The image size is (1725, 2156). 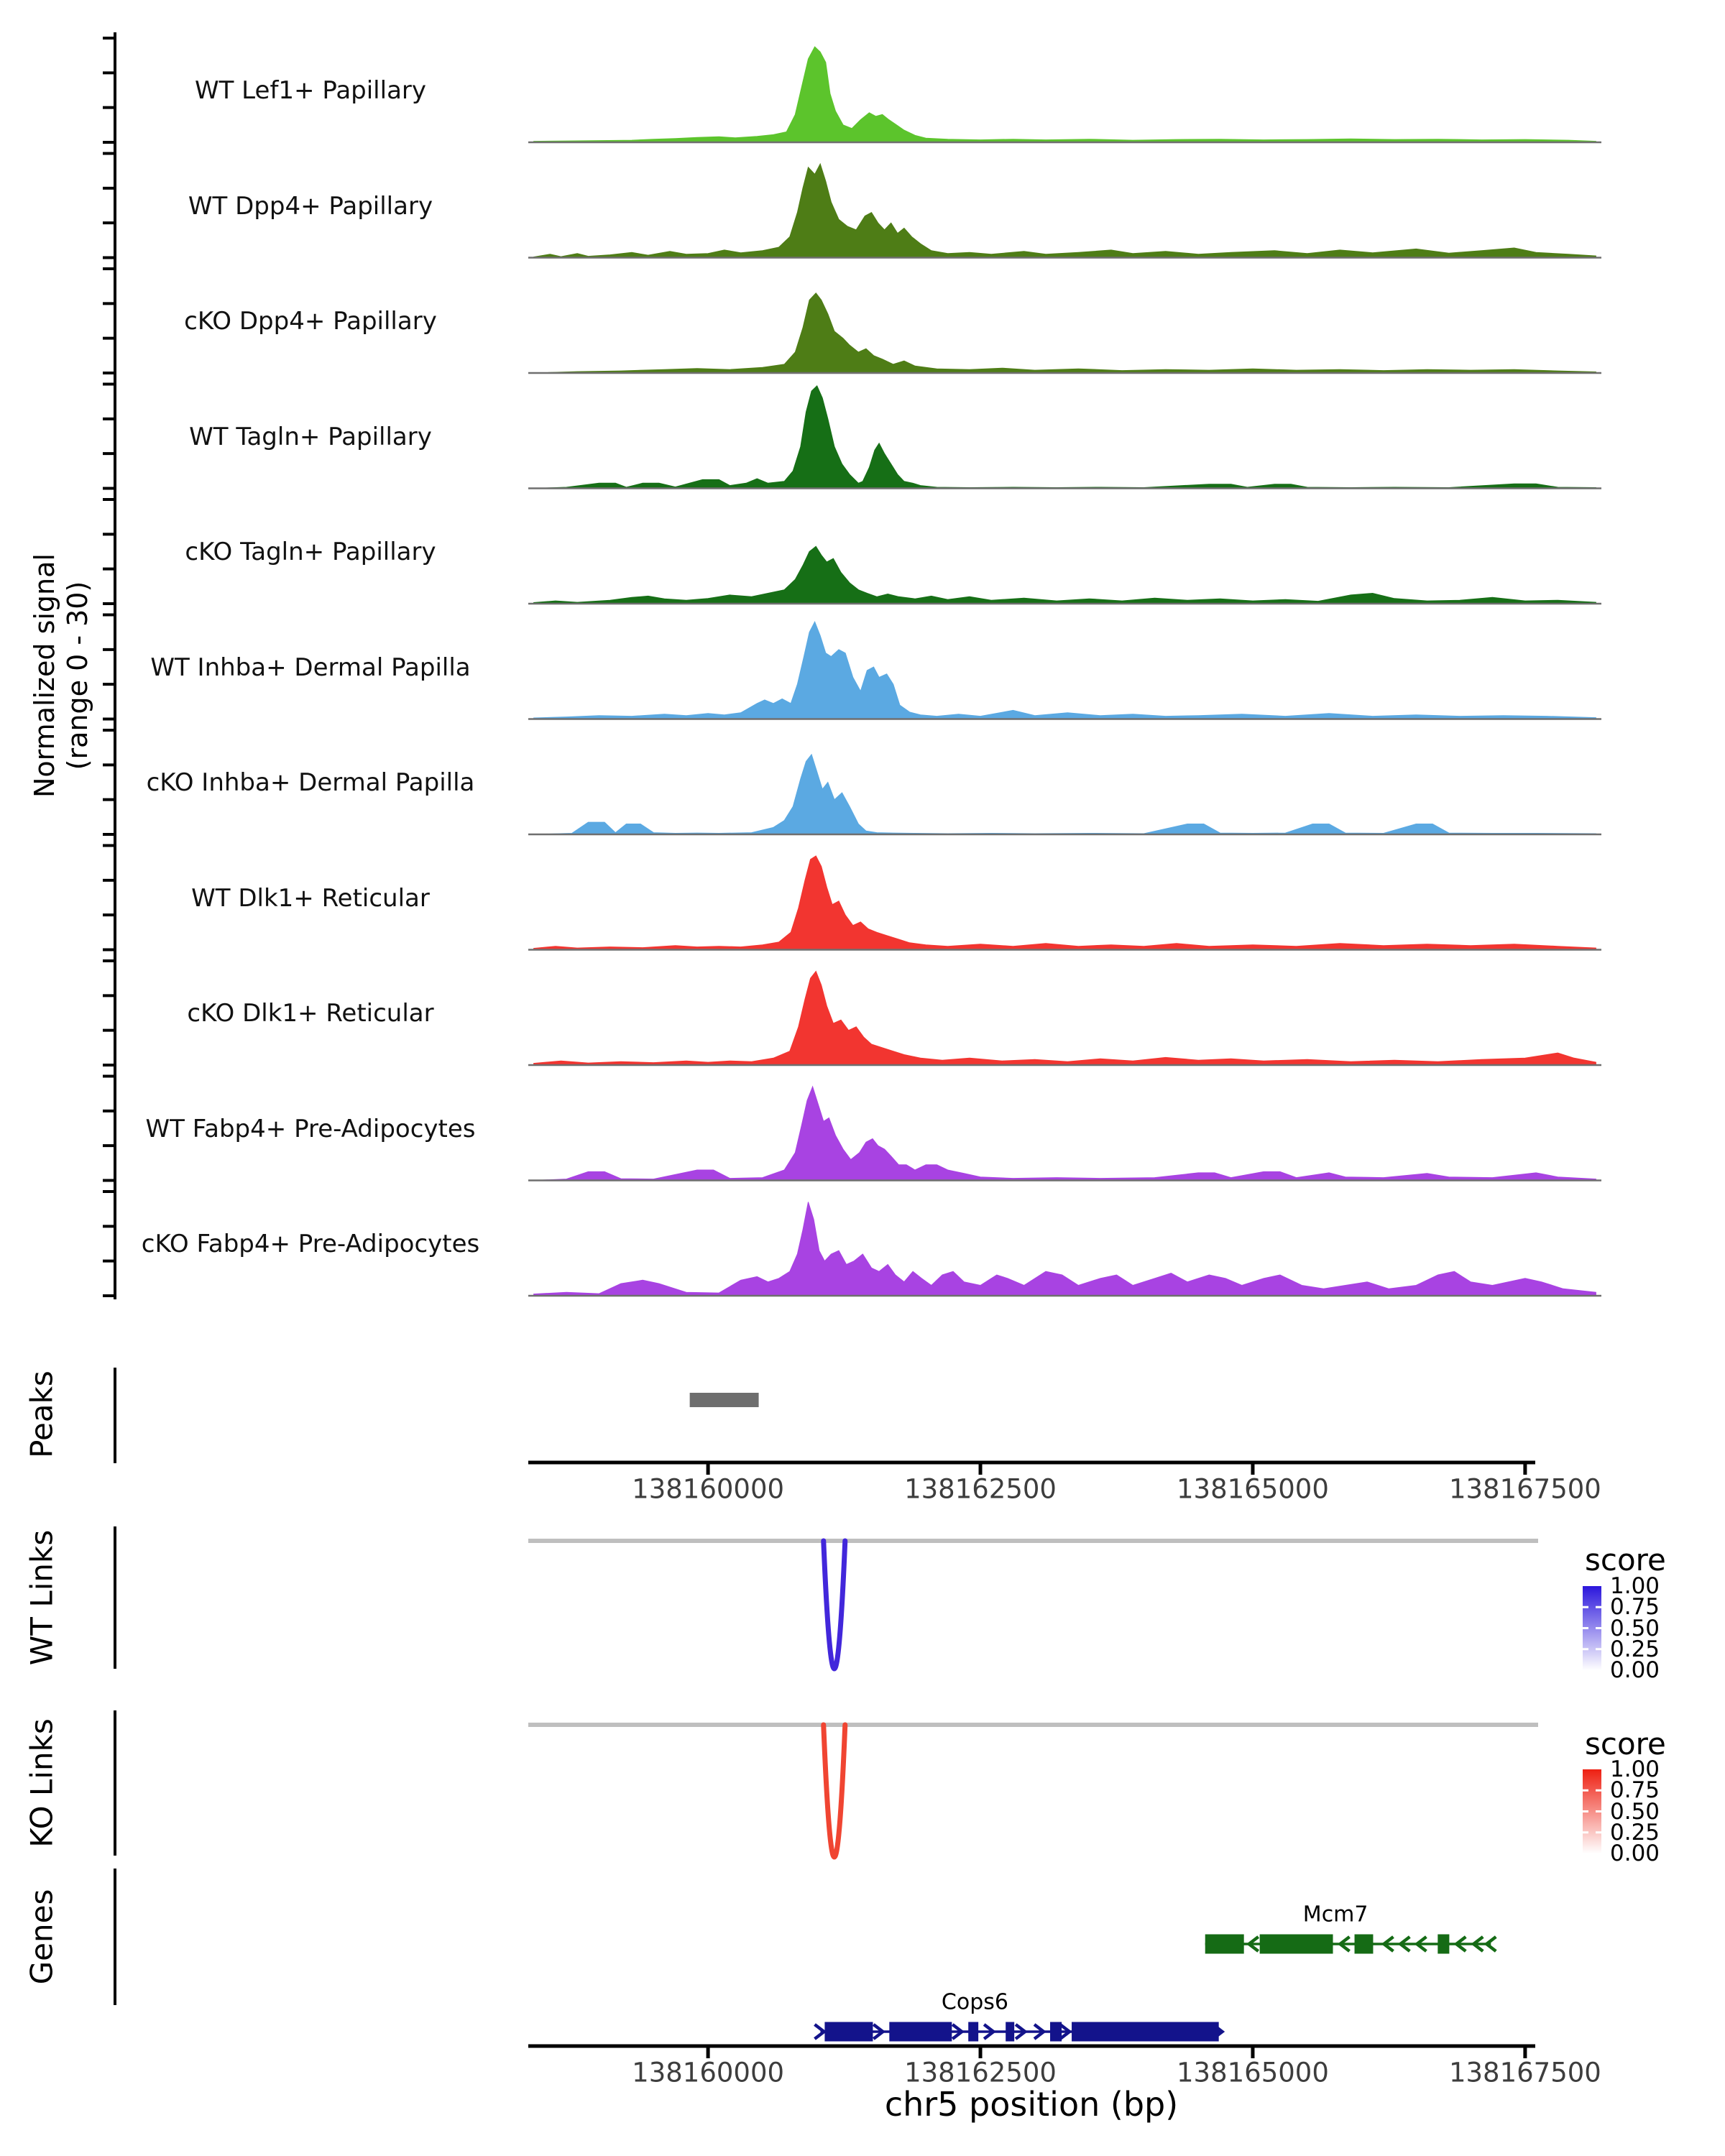 I want to click on peak-bar, so click(x=724, y=1400).